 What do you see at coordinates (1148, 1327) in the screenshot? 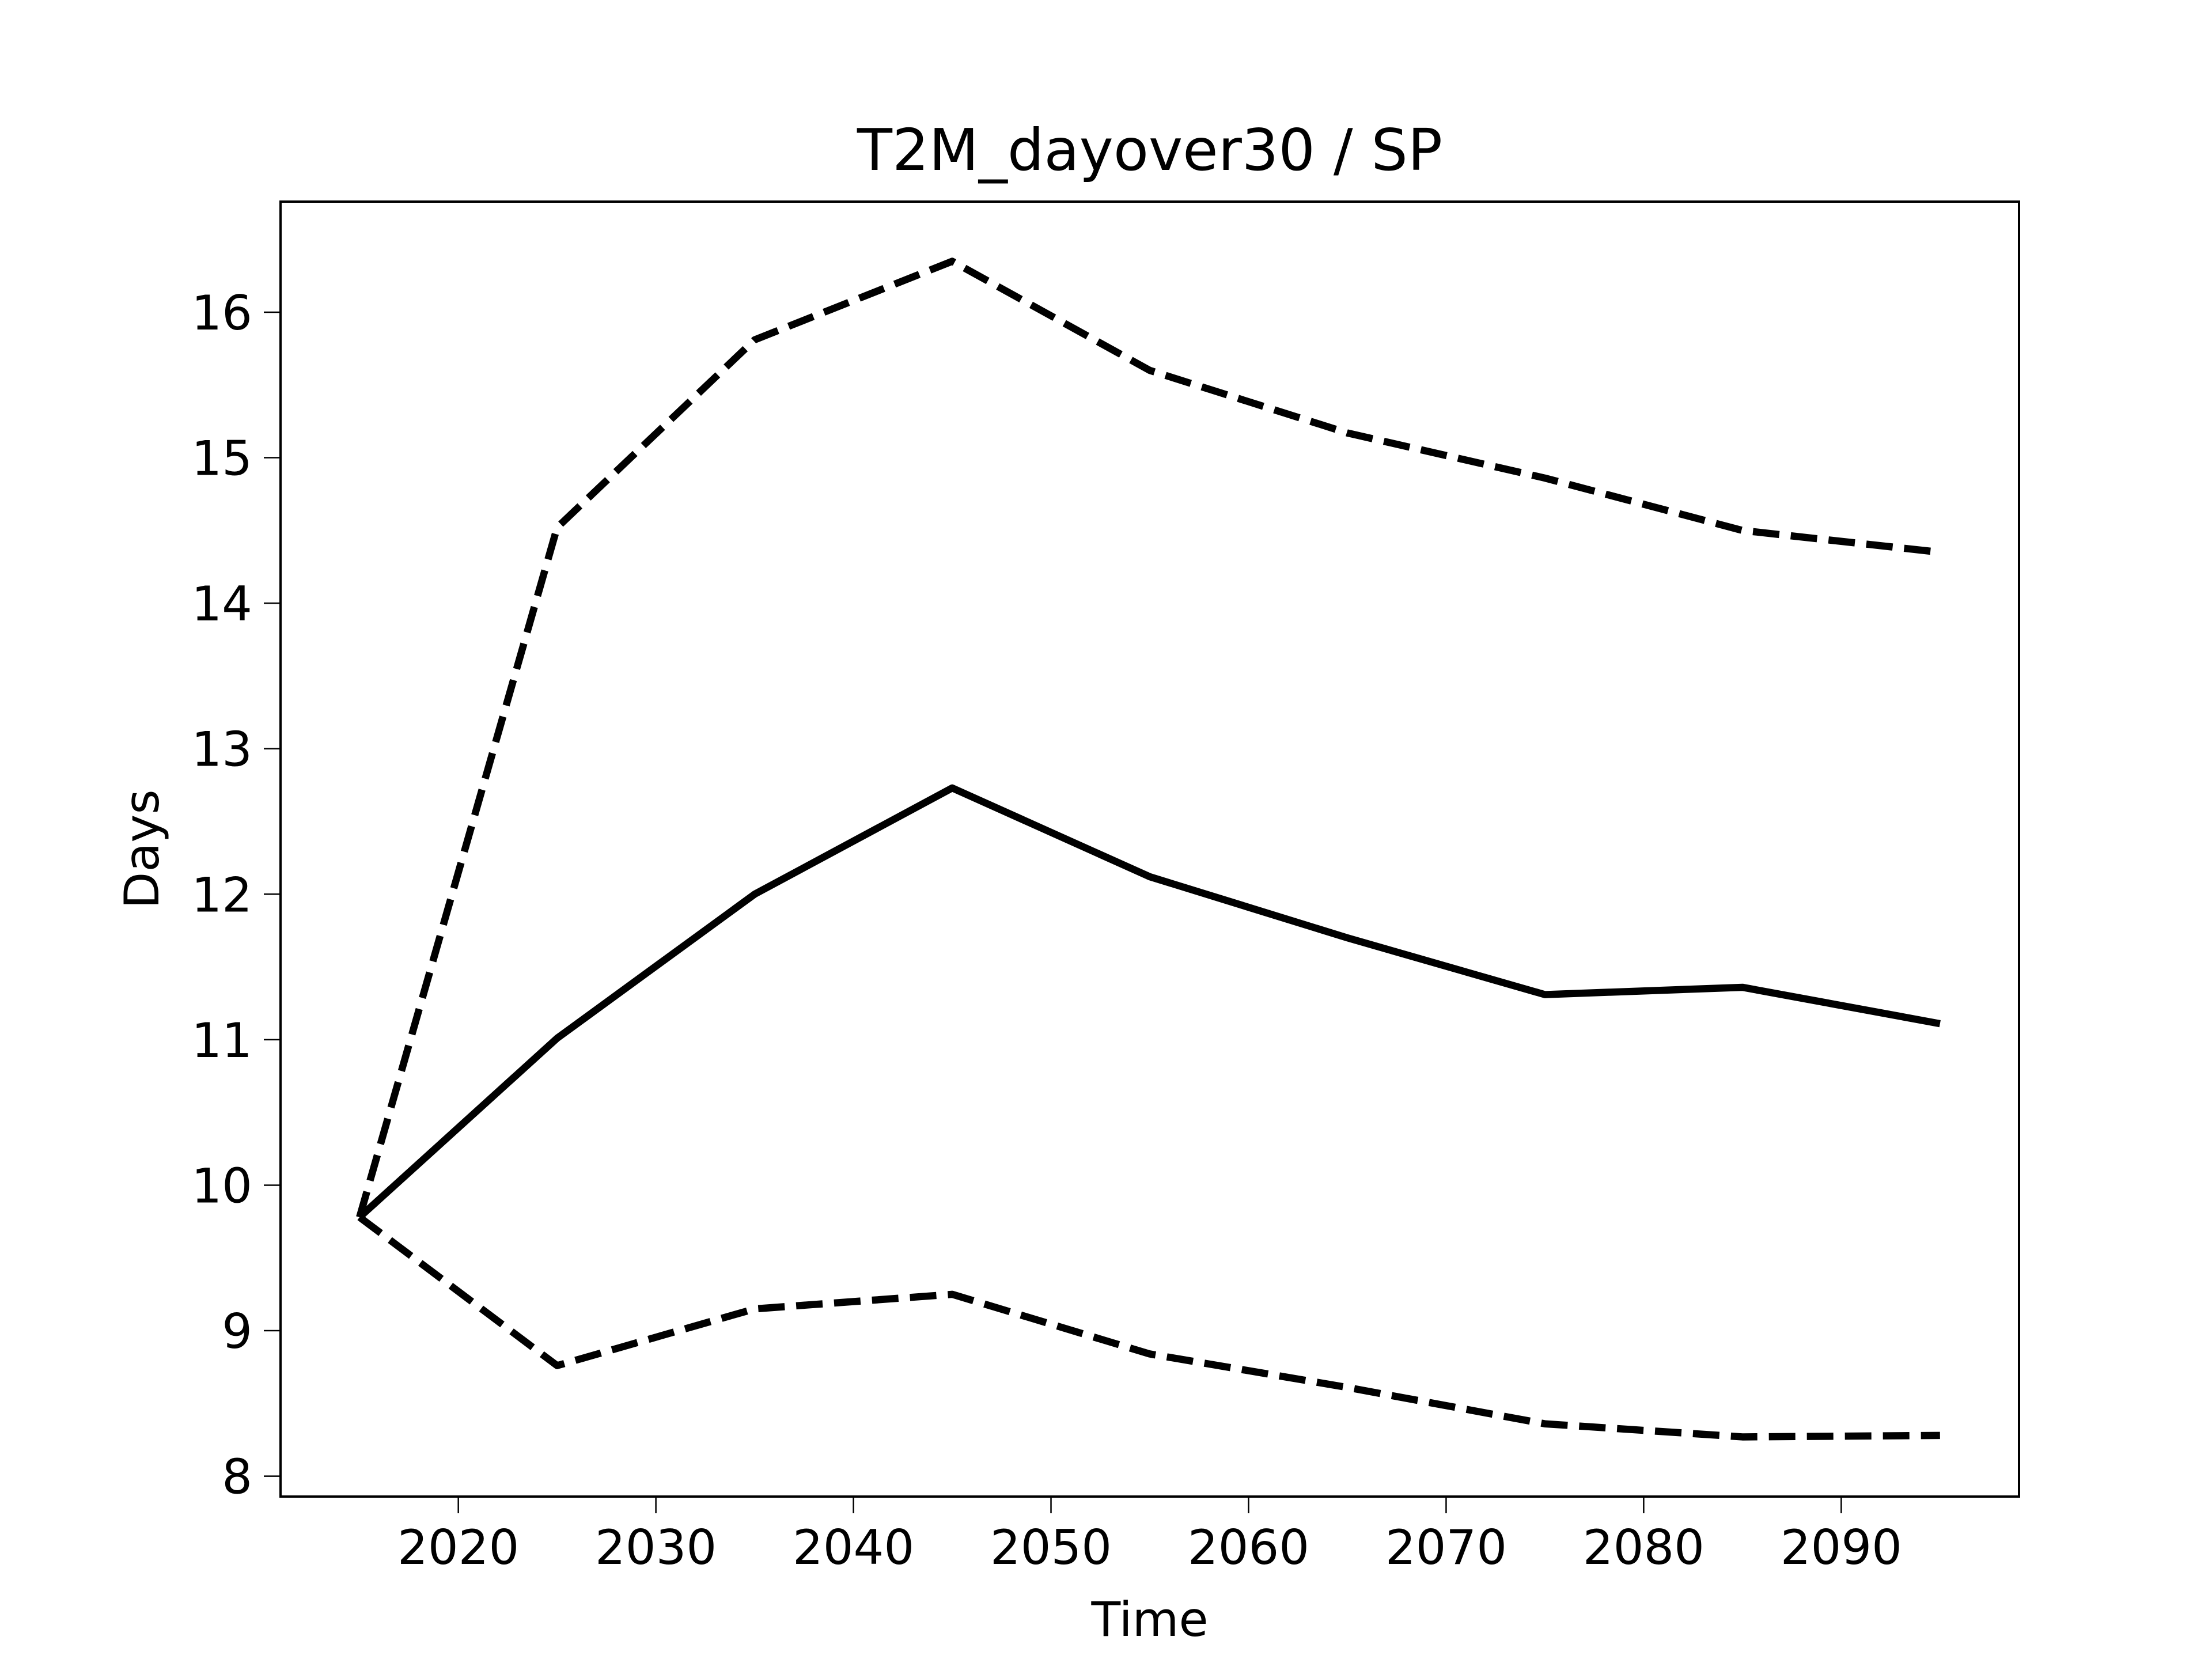
I see `series-line` at bounding box center [1148, 1327].